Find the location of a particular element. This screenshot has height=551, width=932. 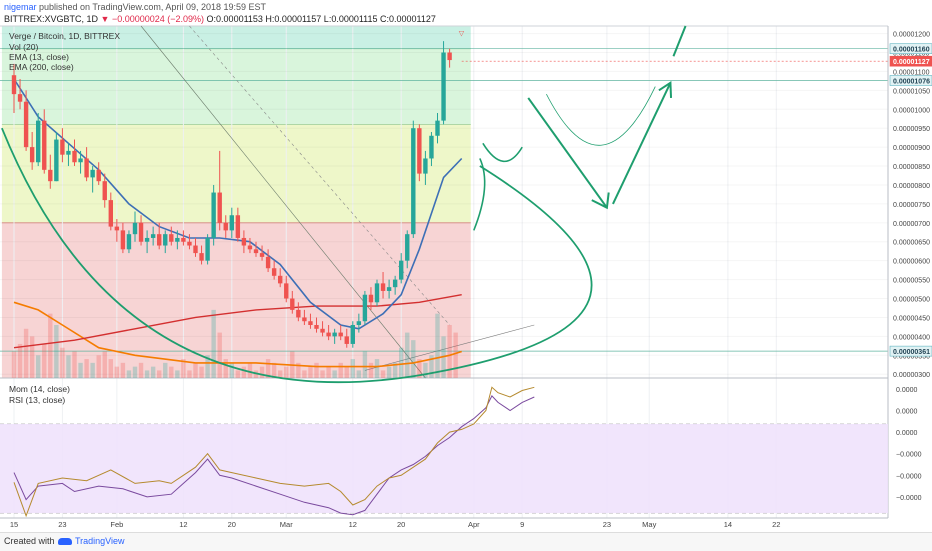

time-tick-label: 14 is located at coordinates (728, 524).